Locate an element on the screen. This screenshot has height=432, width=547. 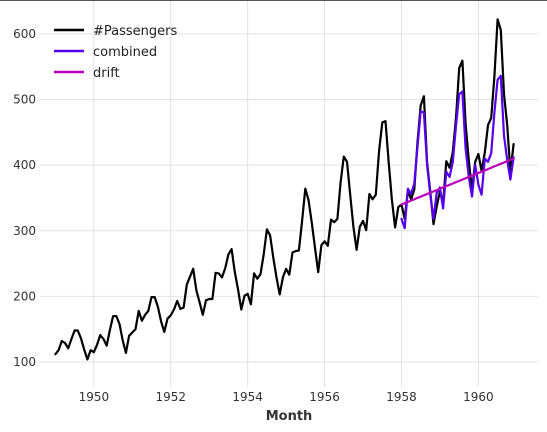
legend: #Passengers combined drift is located at coordinates (115, 52).